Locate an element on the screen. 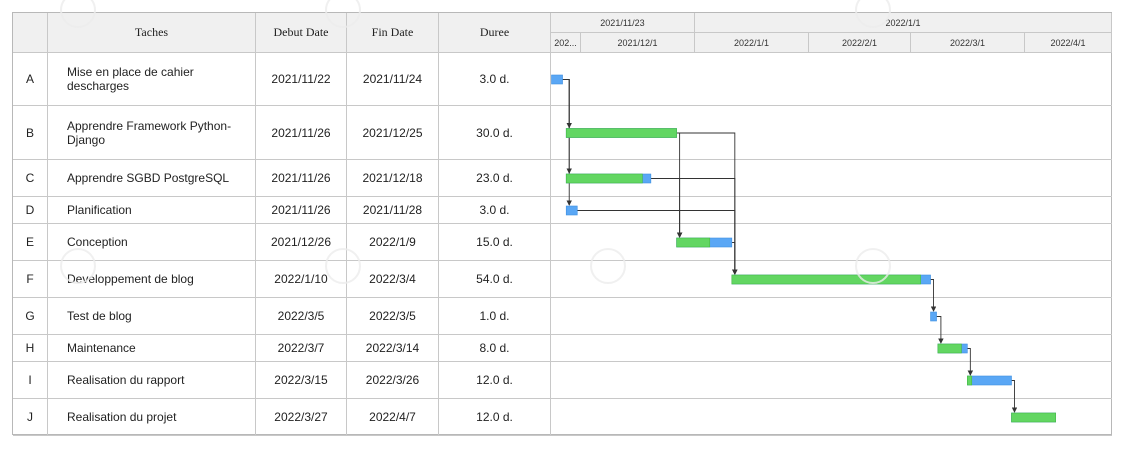 The image size is (1128, 450). task-bar-C is located at coordinates (608, 178).